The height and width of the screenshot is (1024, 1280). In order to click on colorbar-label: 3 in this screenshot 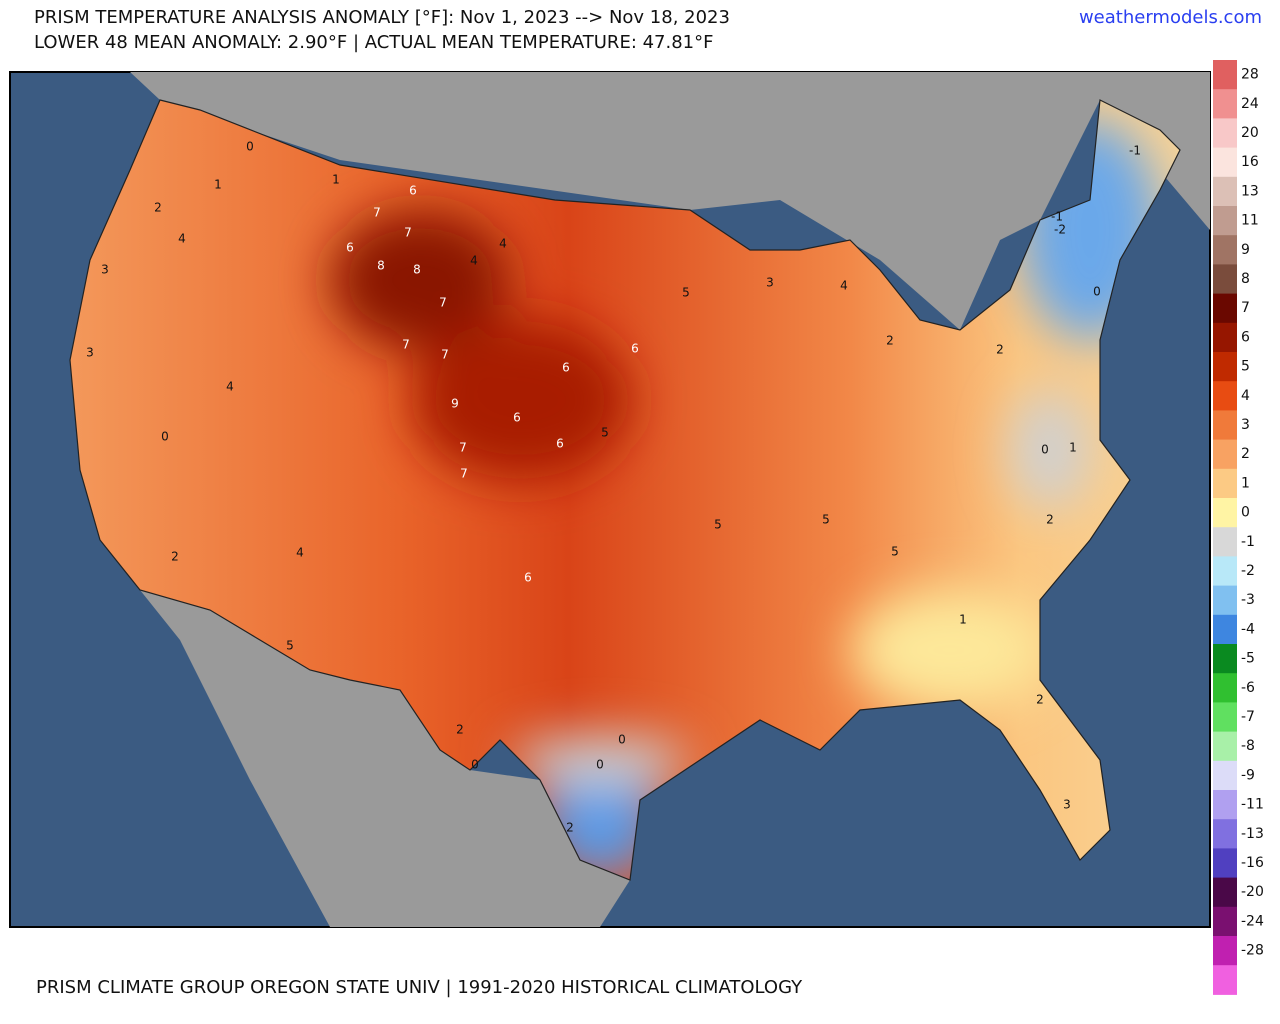, I will do `click(1245, 425)`.